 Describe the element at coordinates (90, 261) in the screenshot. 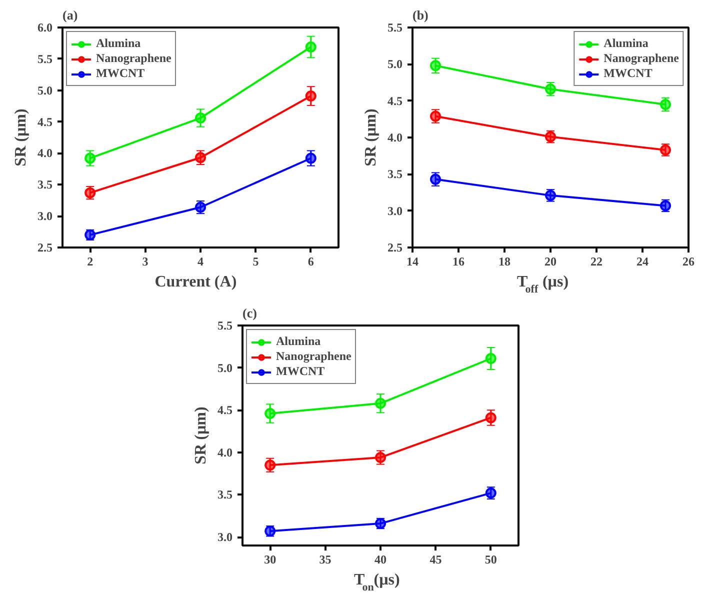

I see `x-tick-label: 2` at that location.